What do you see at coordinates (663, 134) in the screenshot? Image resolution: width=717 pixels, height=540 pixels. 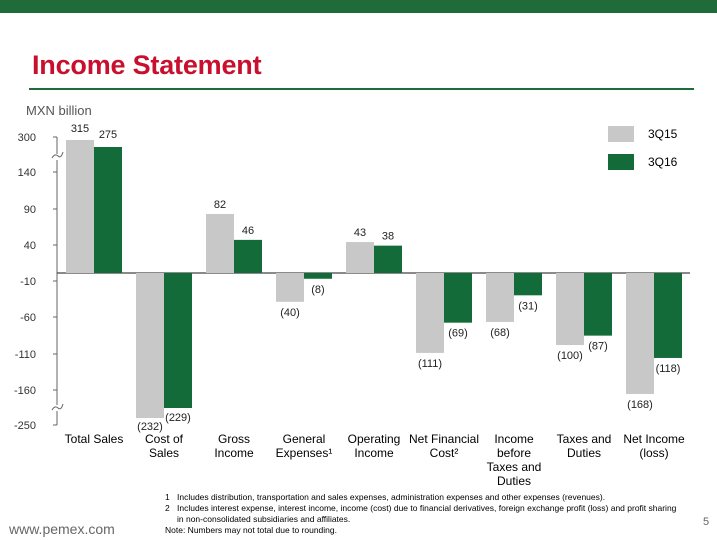 I see `legend-label-3q15: 3Q15` at bounding box center [663, 134].